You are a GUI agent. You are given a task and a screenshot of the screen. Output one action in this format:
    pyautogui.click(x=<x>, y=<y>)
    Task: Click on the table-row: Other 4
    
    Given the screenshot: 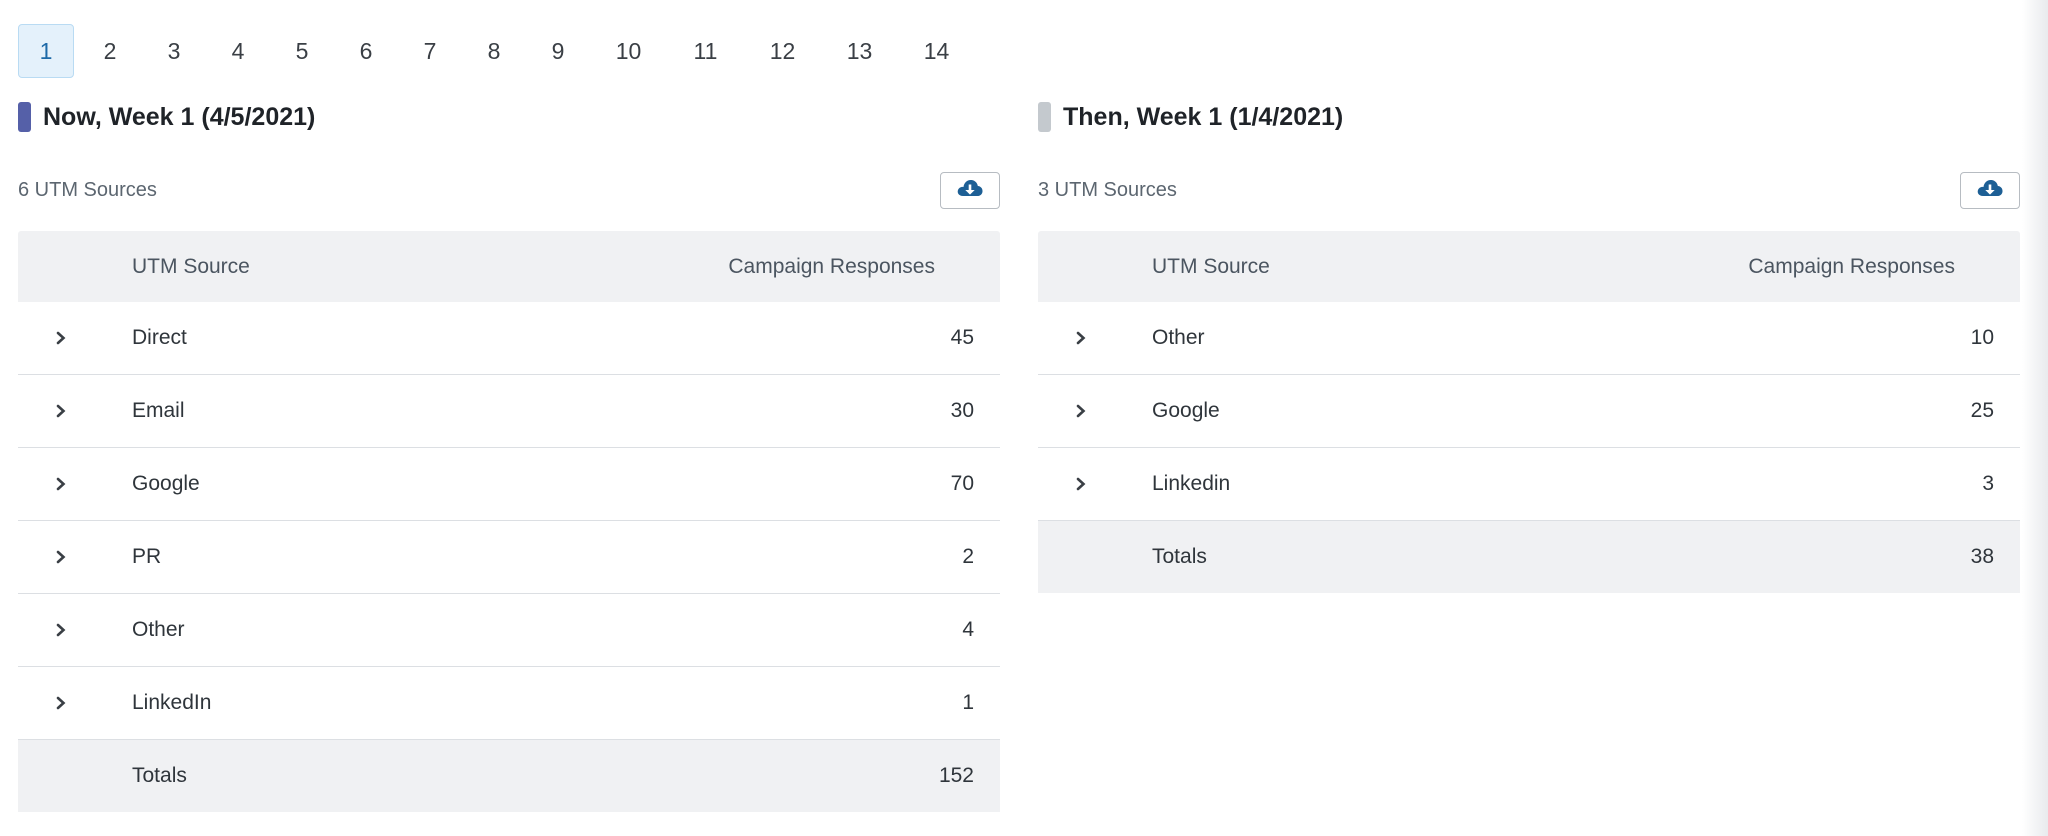 What is the action you would take?
    pyautogui.click(x=509, y=630)
    